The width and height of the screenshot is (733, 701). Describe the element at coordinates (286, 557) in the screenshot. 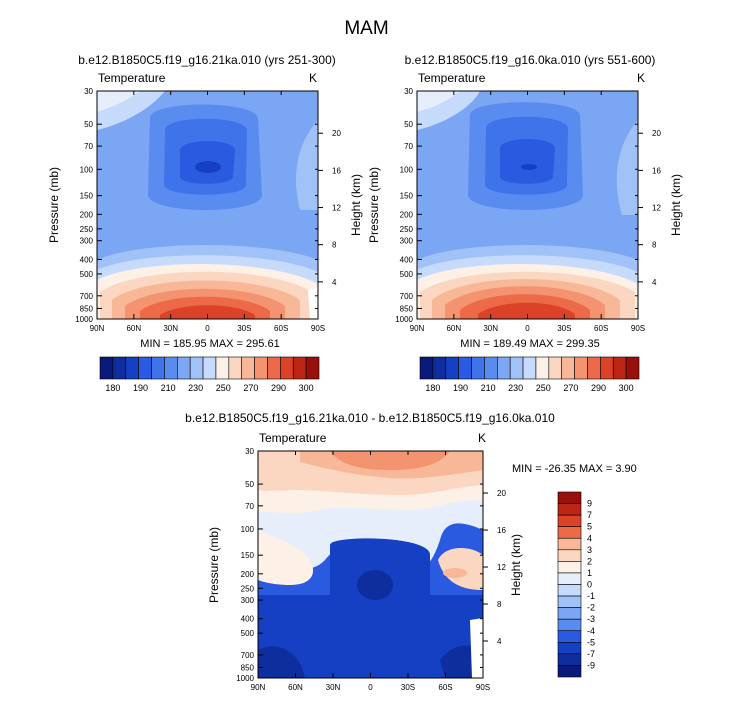

I see `panel3-fill-left-warm` at that location.